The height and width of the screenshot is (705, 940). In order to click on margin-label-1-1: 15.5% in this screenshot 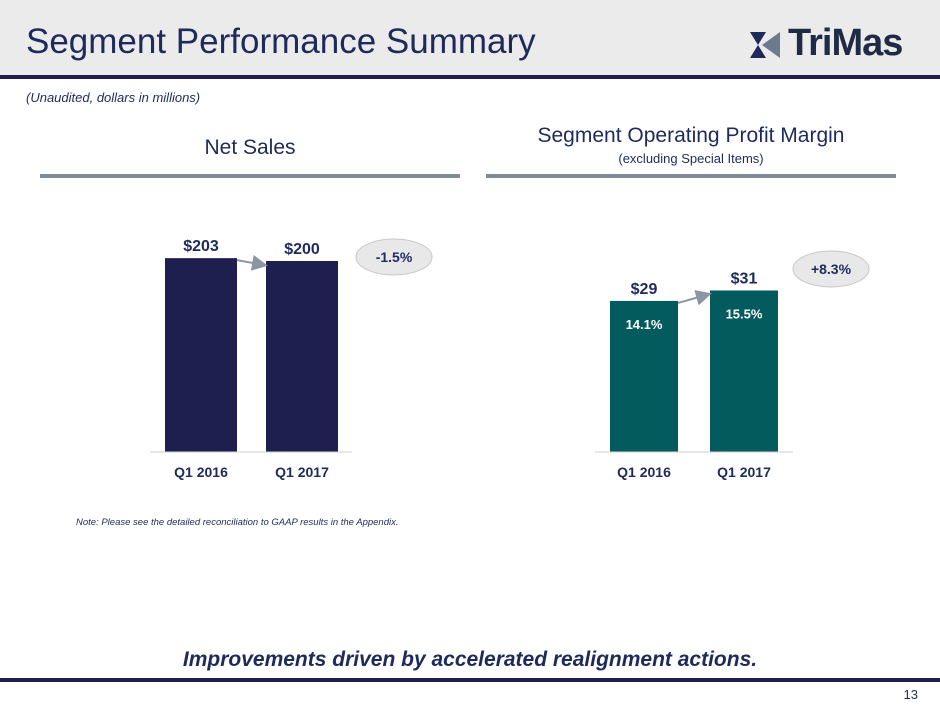, I will do `click(744, 313)`.